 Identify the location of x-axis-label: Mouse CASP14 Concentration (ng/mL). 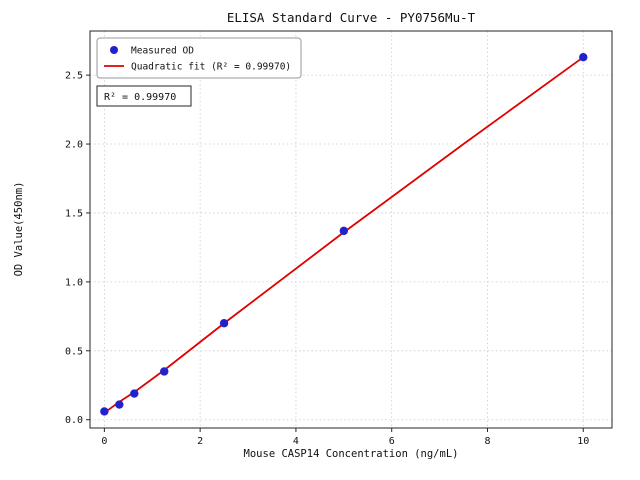
(351, 454).